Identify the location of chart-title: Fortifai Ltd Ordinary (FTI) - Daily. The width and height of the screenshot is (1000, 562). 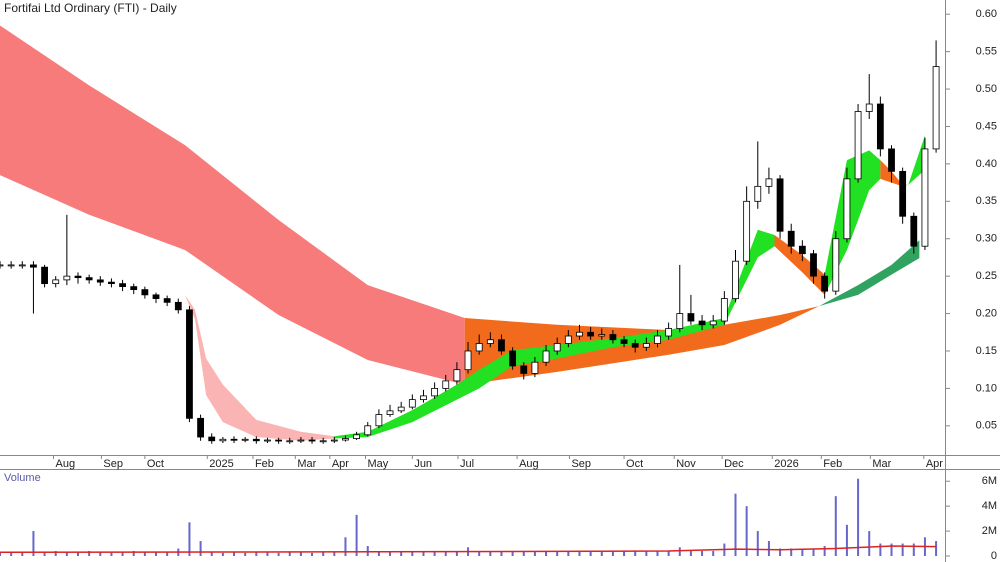
(90, 8).